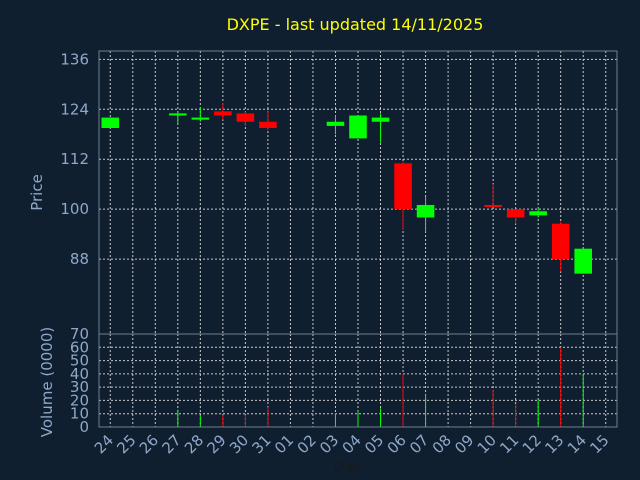  What do you see at coordinates (79, 387) in the screenshot?
I see `volume-tick-label: 30` at bounding box center [79, 387].